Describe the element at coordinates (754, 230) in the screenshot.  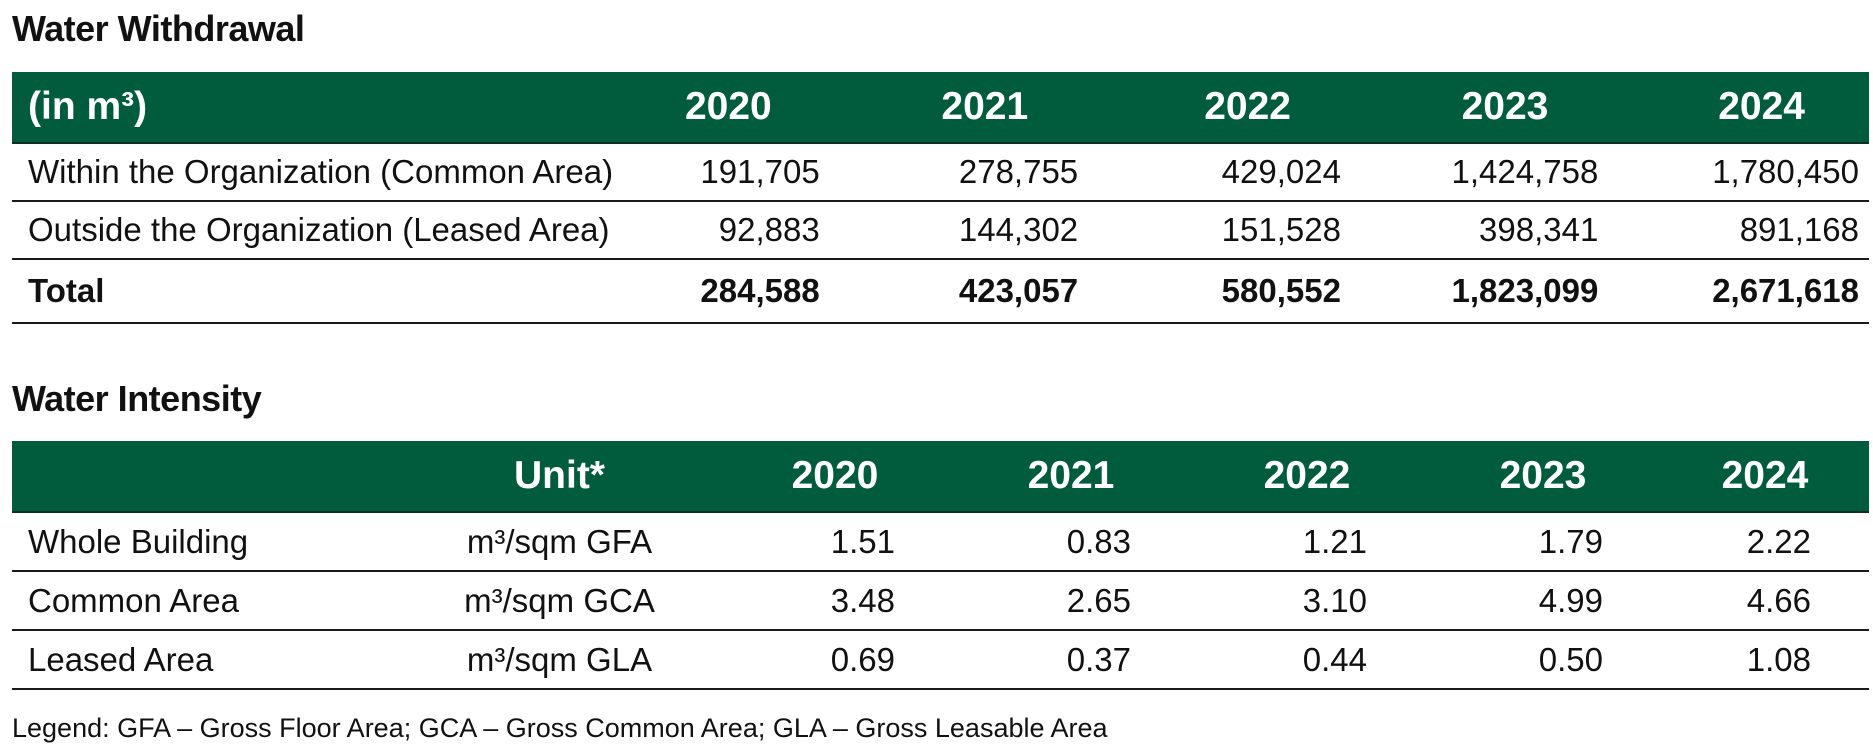
I see `table-cell: 92,883` at that location.